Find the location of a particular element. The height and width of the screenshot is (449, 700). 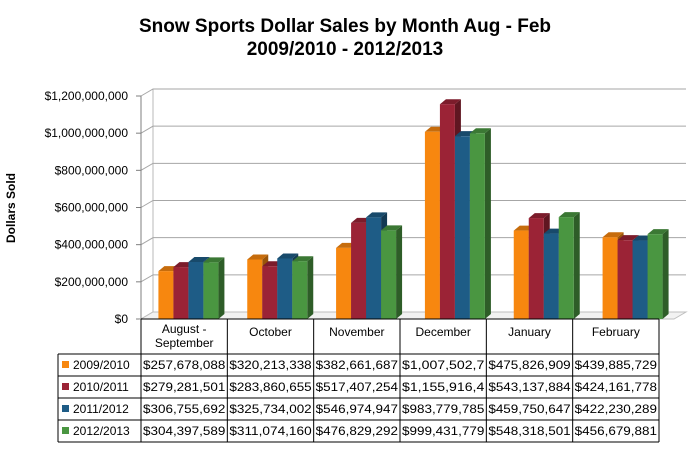

data-label: $546,974,947 is located at coordinates (357, 409).